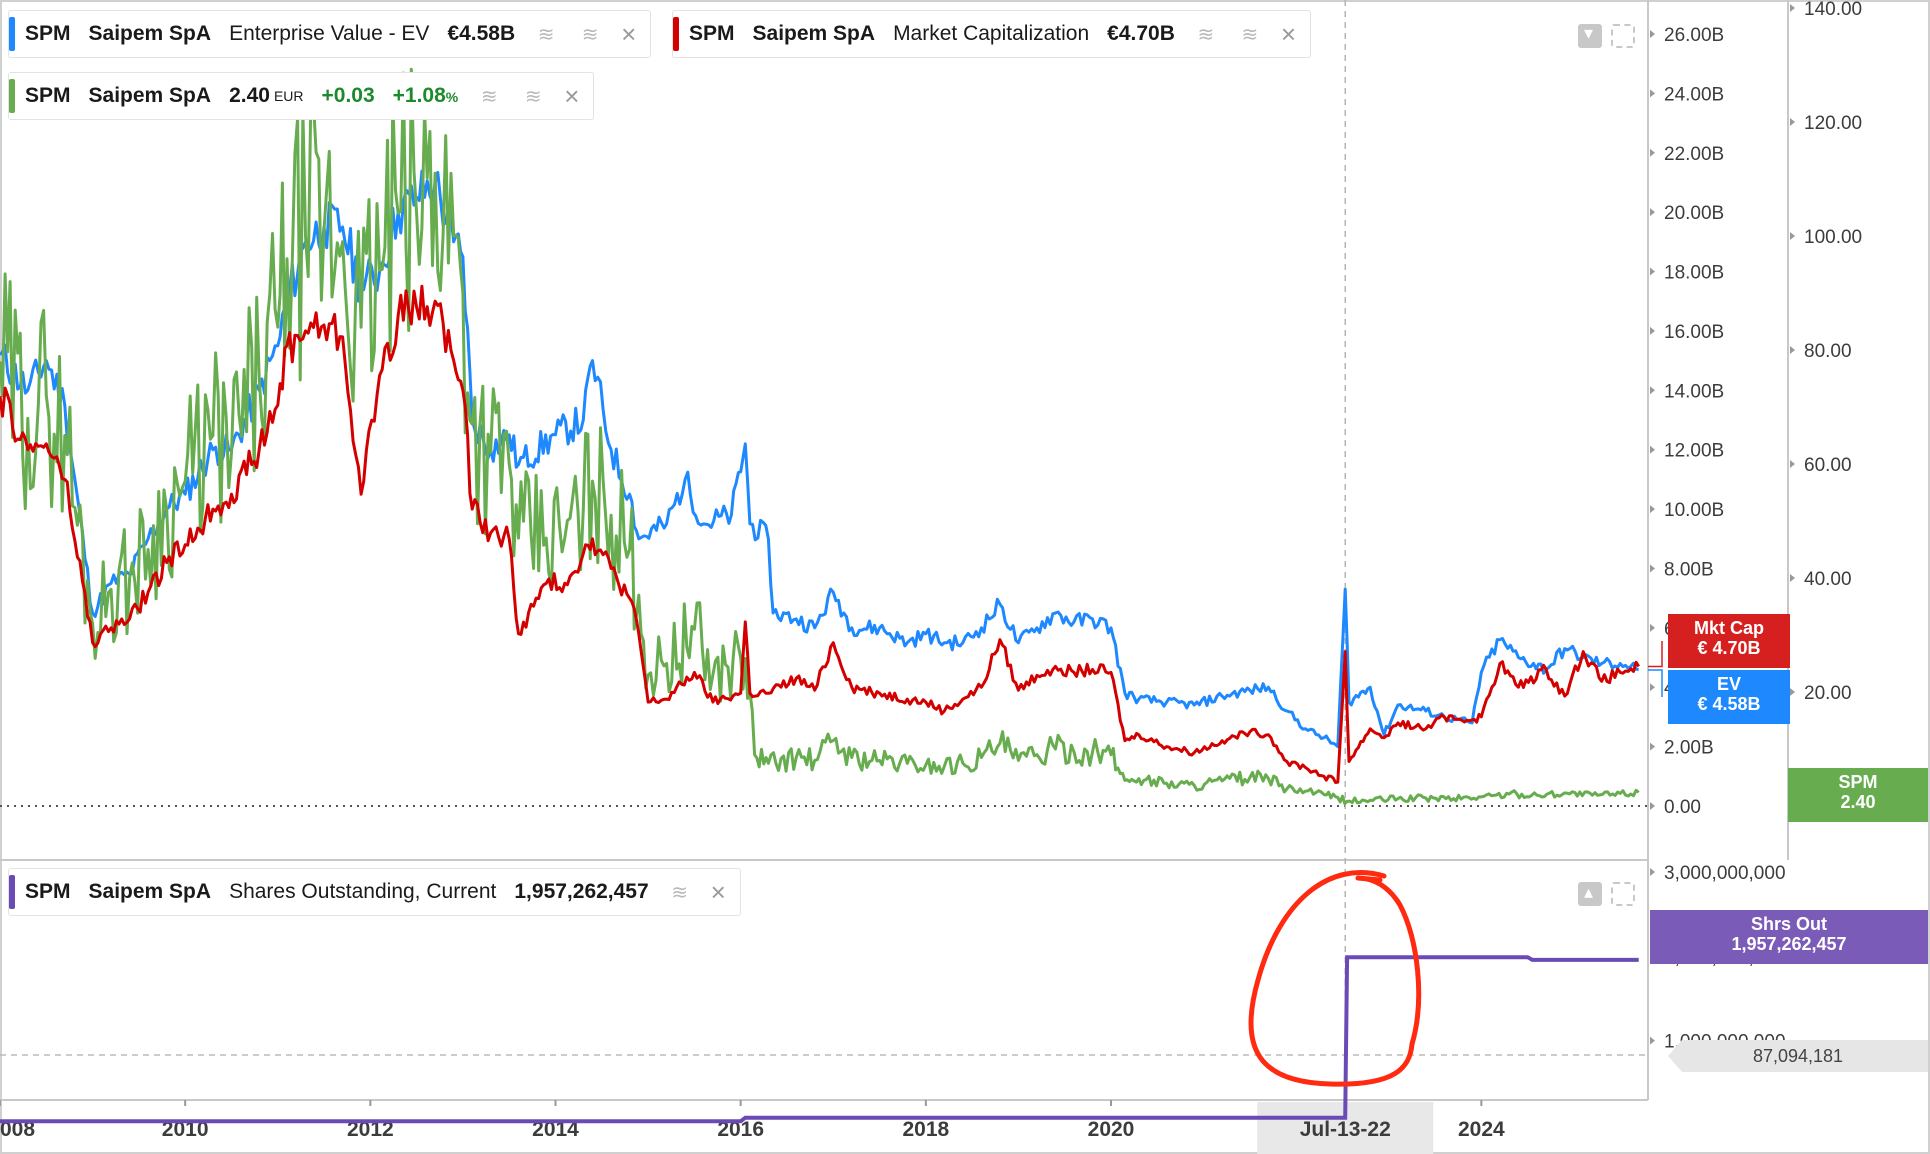  I want to click on legend-metric: Market Capitalization, so click(991, 33).